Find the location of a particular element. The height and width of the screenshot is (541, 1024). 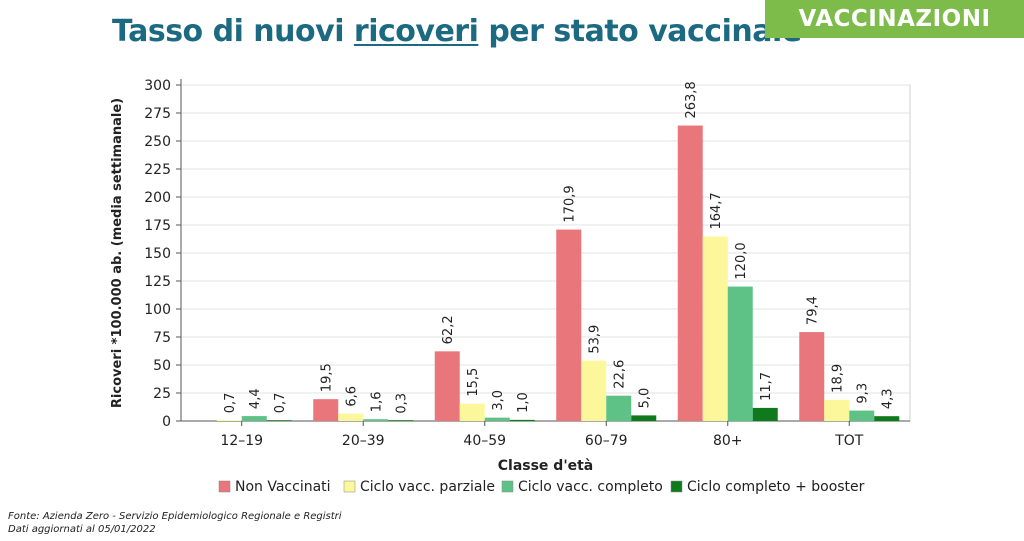

x-tick-label: 60–79 is located at coordinates (606, 441).